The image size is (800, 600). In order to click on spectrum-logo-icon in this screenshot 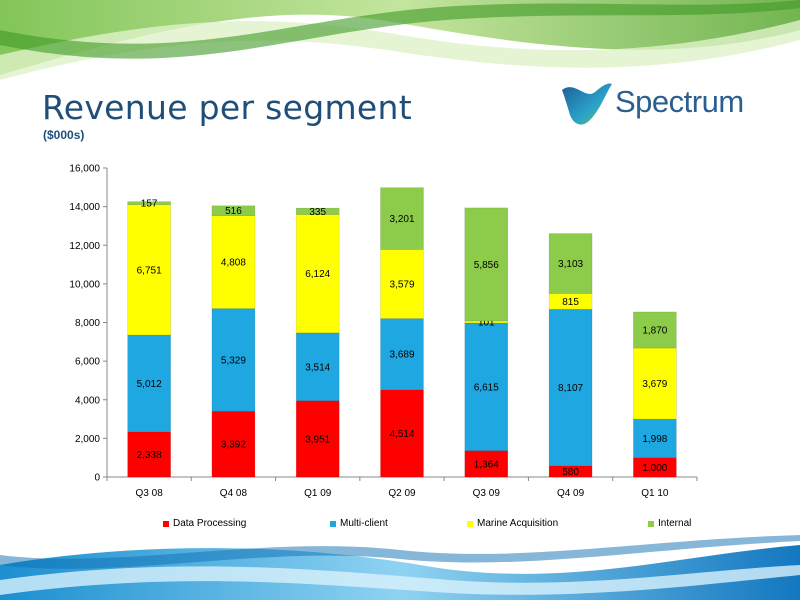, I will do `click(587, 104)`.